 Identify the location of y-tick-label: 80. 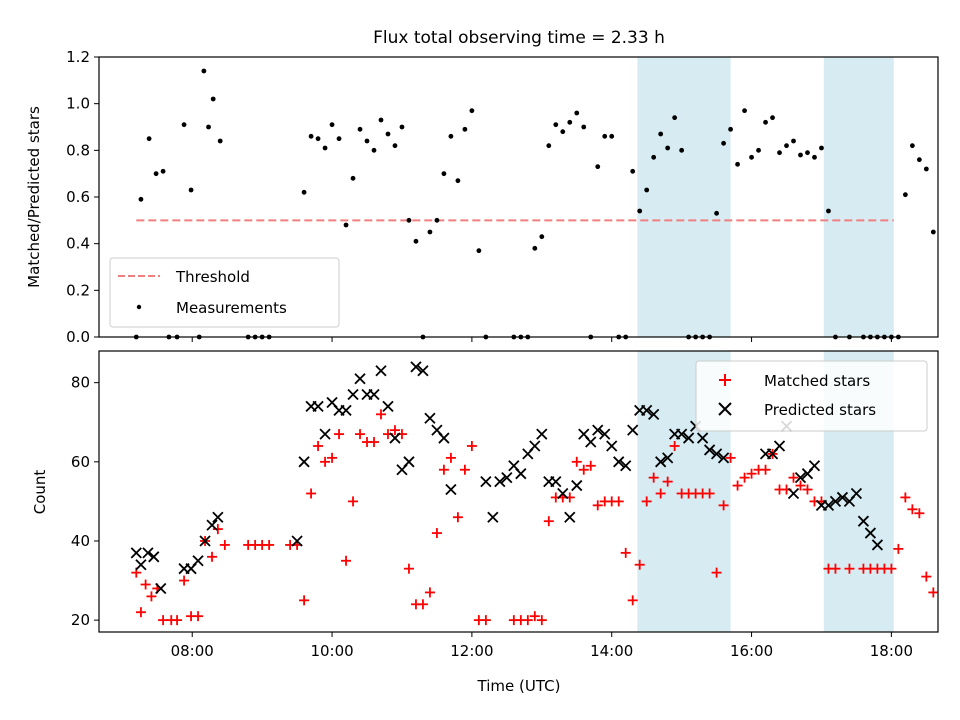
(80, 383).